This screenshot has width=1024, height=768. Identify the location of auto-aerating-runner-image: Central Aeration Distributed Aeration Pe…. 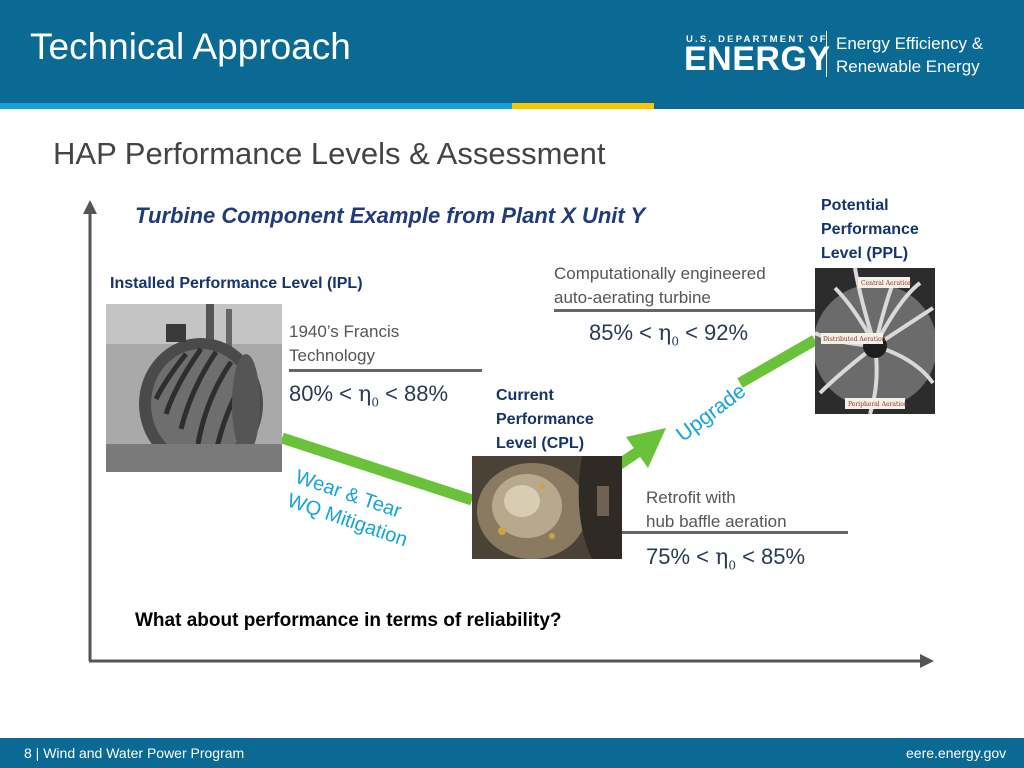
(875, 341).